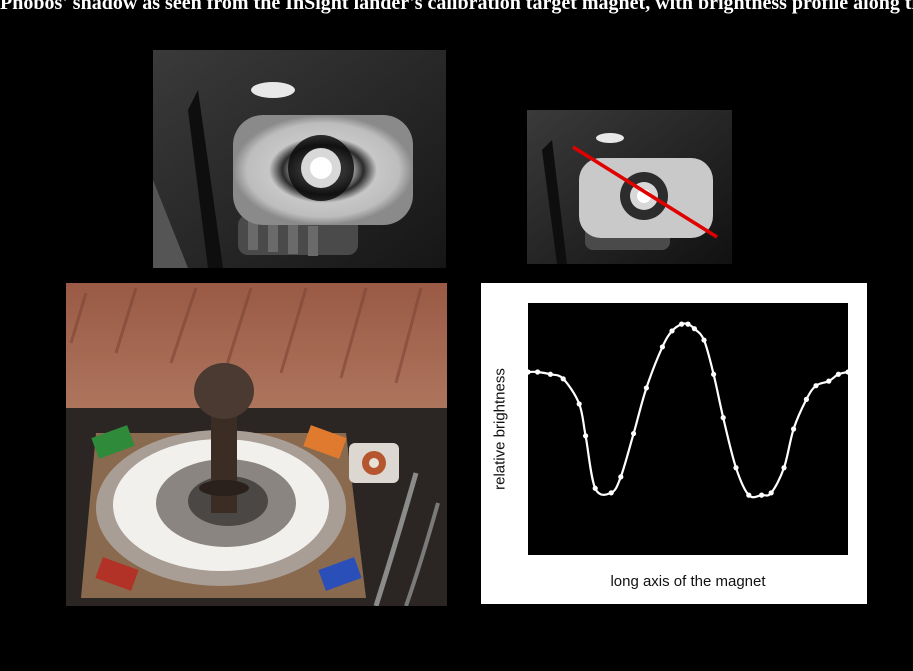 This screenshot has height=671, width=913. What do you see at coordinates (688, 410) in the screenshot?
I see `series-line` at bounding box center [688, 410].